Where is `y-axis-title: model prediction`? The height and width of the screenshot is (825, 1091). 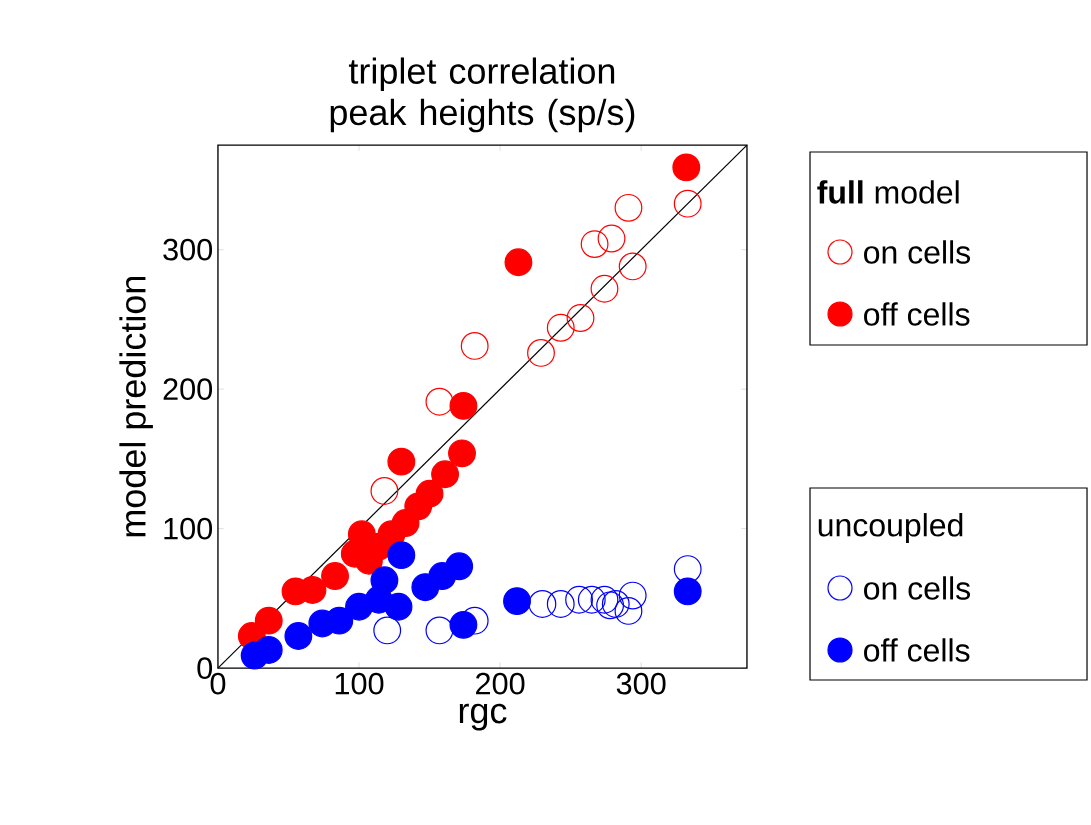
y-axis-title: model prediction is located at coordinates (136, 406).